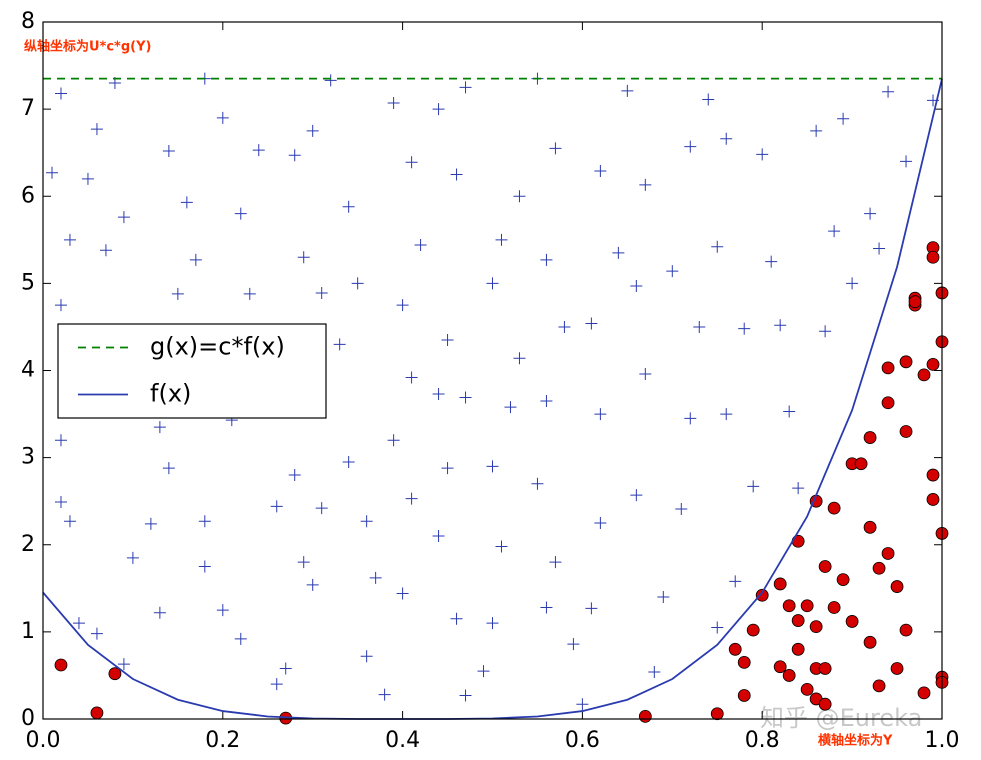 The height and width of the screenshot is (760, 981). What do you see at coordinates (402, 740) in the screenshot?
I see `x-tick-label: 0.4` at bounding box center [402, 740].